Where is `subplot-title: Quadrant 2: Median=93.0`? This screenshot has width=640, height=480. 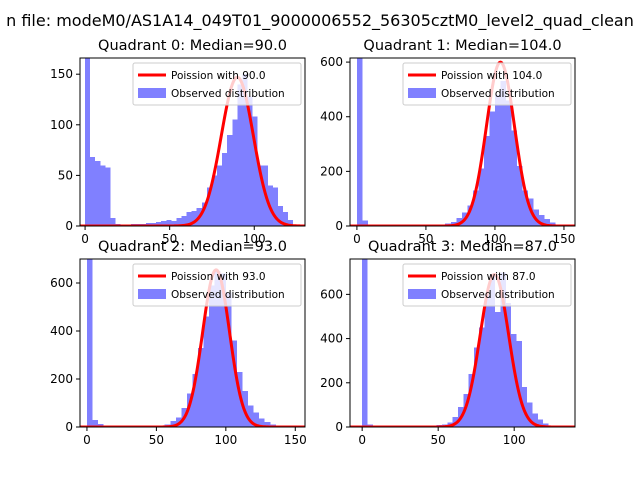
subplot-title: Quadrant 2: Median=93.0 is located at coordinates (192, 247).